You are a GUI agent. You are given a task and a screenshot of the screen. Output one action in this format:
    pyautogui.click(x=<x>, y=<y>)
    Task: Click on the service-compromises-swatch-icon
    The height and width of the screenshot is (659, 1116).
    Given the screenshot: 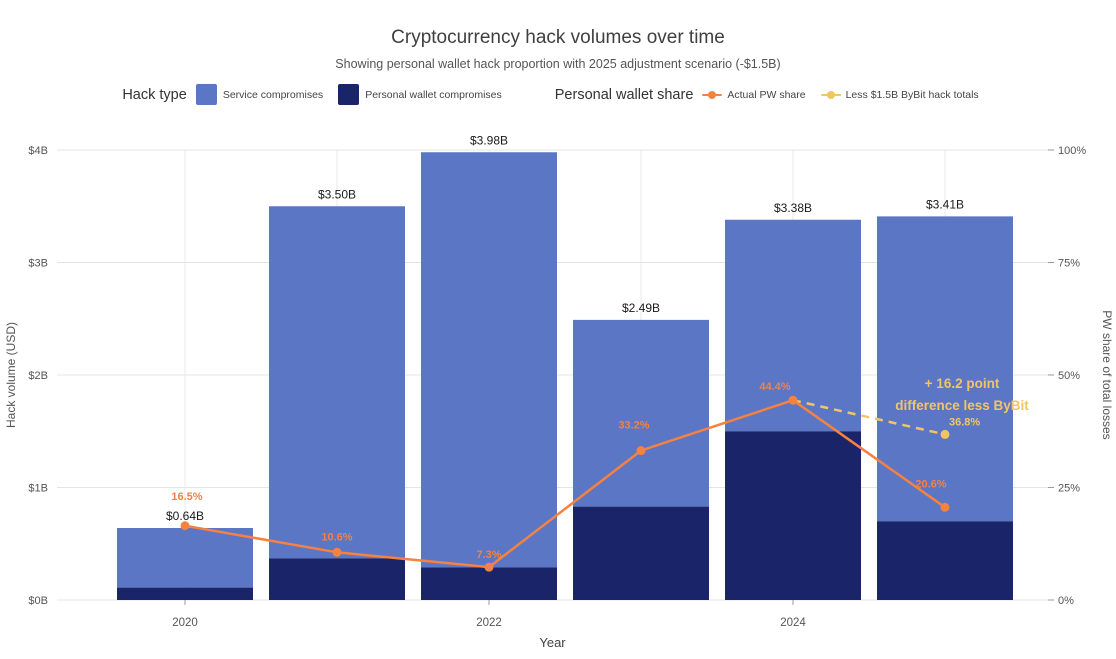 What is the action you would take?
    pyautogui.click(x=206, y=94)
    